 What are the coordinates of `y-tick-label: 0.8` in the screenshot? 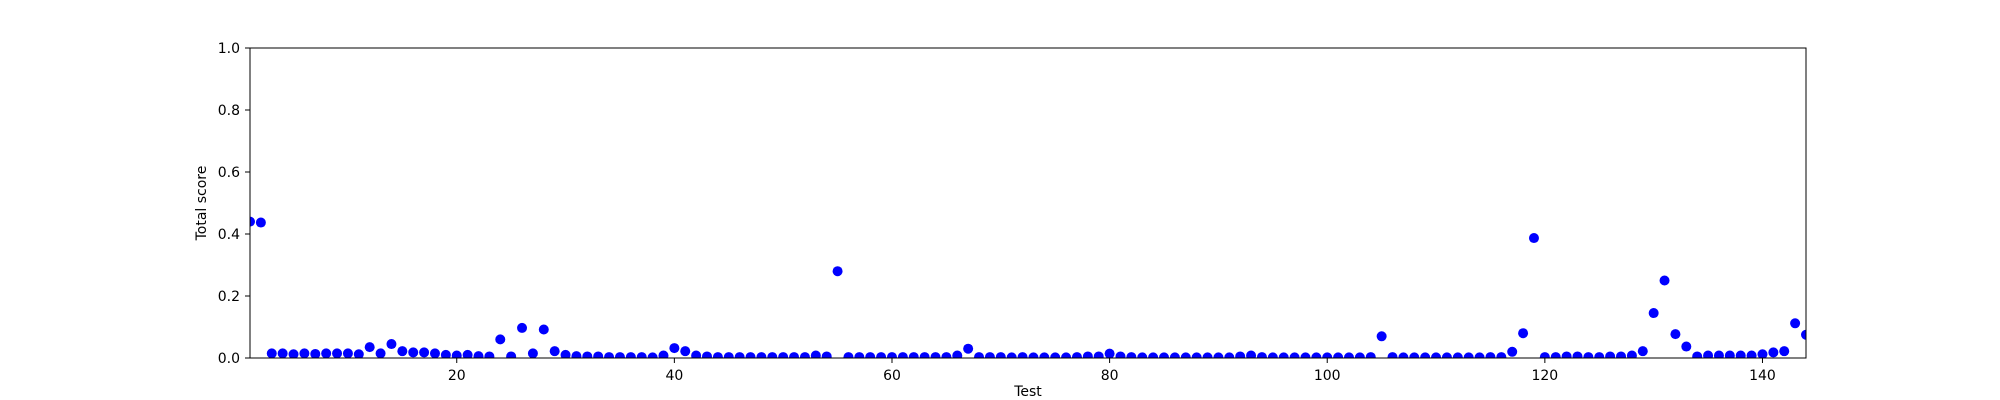 It's located at (229, 111).